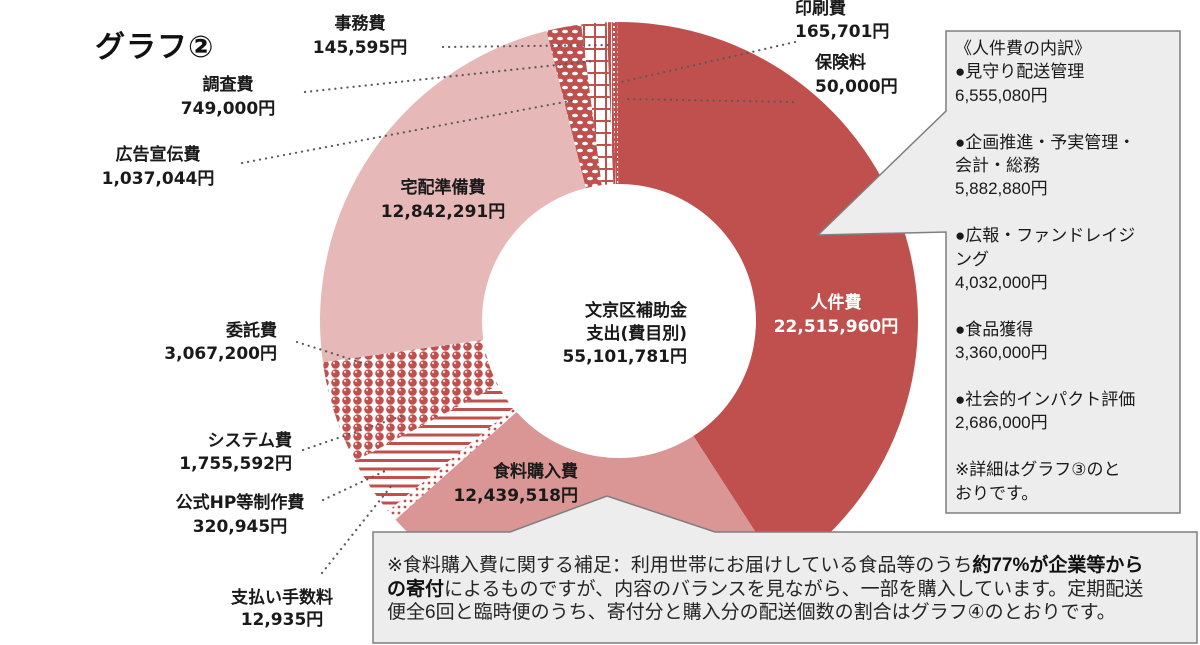 The width and height of the screenshot is (1200, 645). I want to click on label-delivery-prep: 宅配準備費 12,842,291円, so click(443, 200).